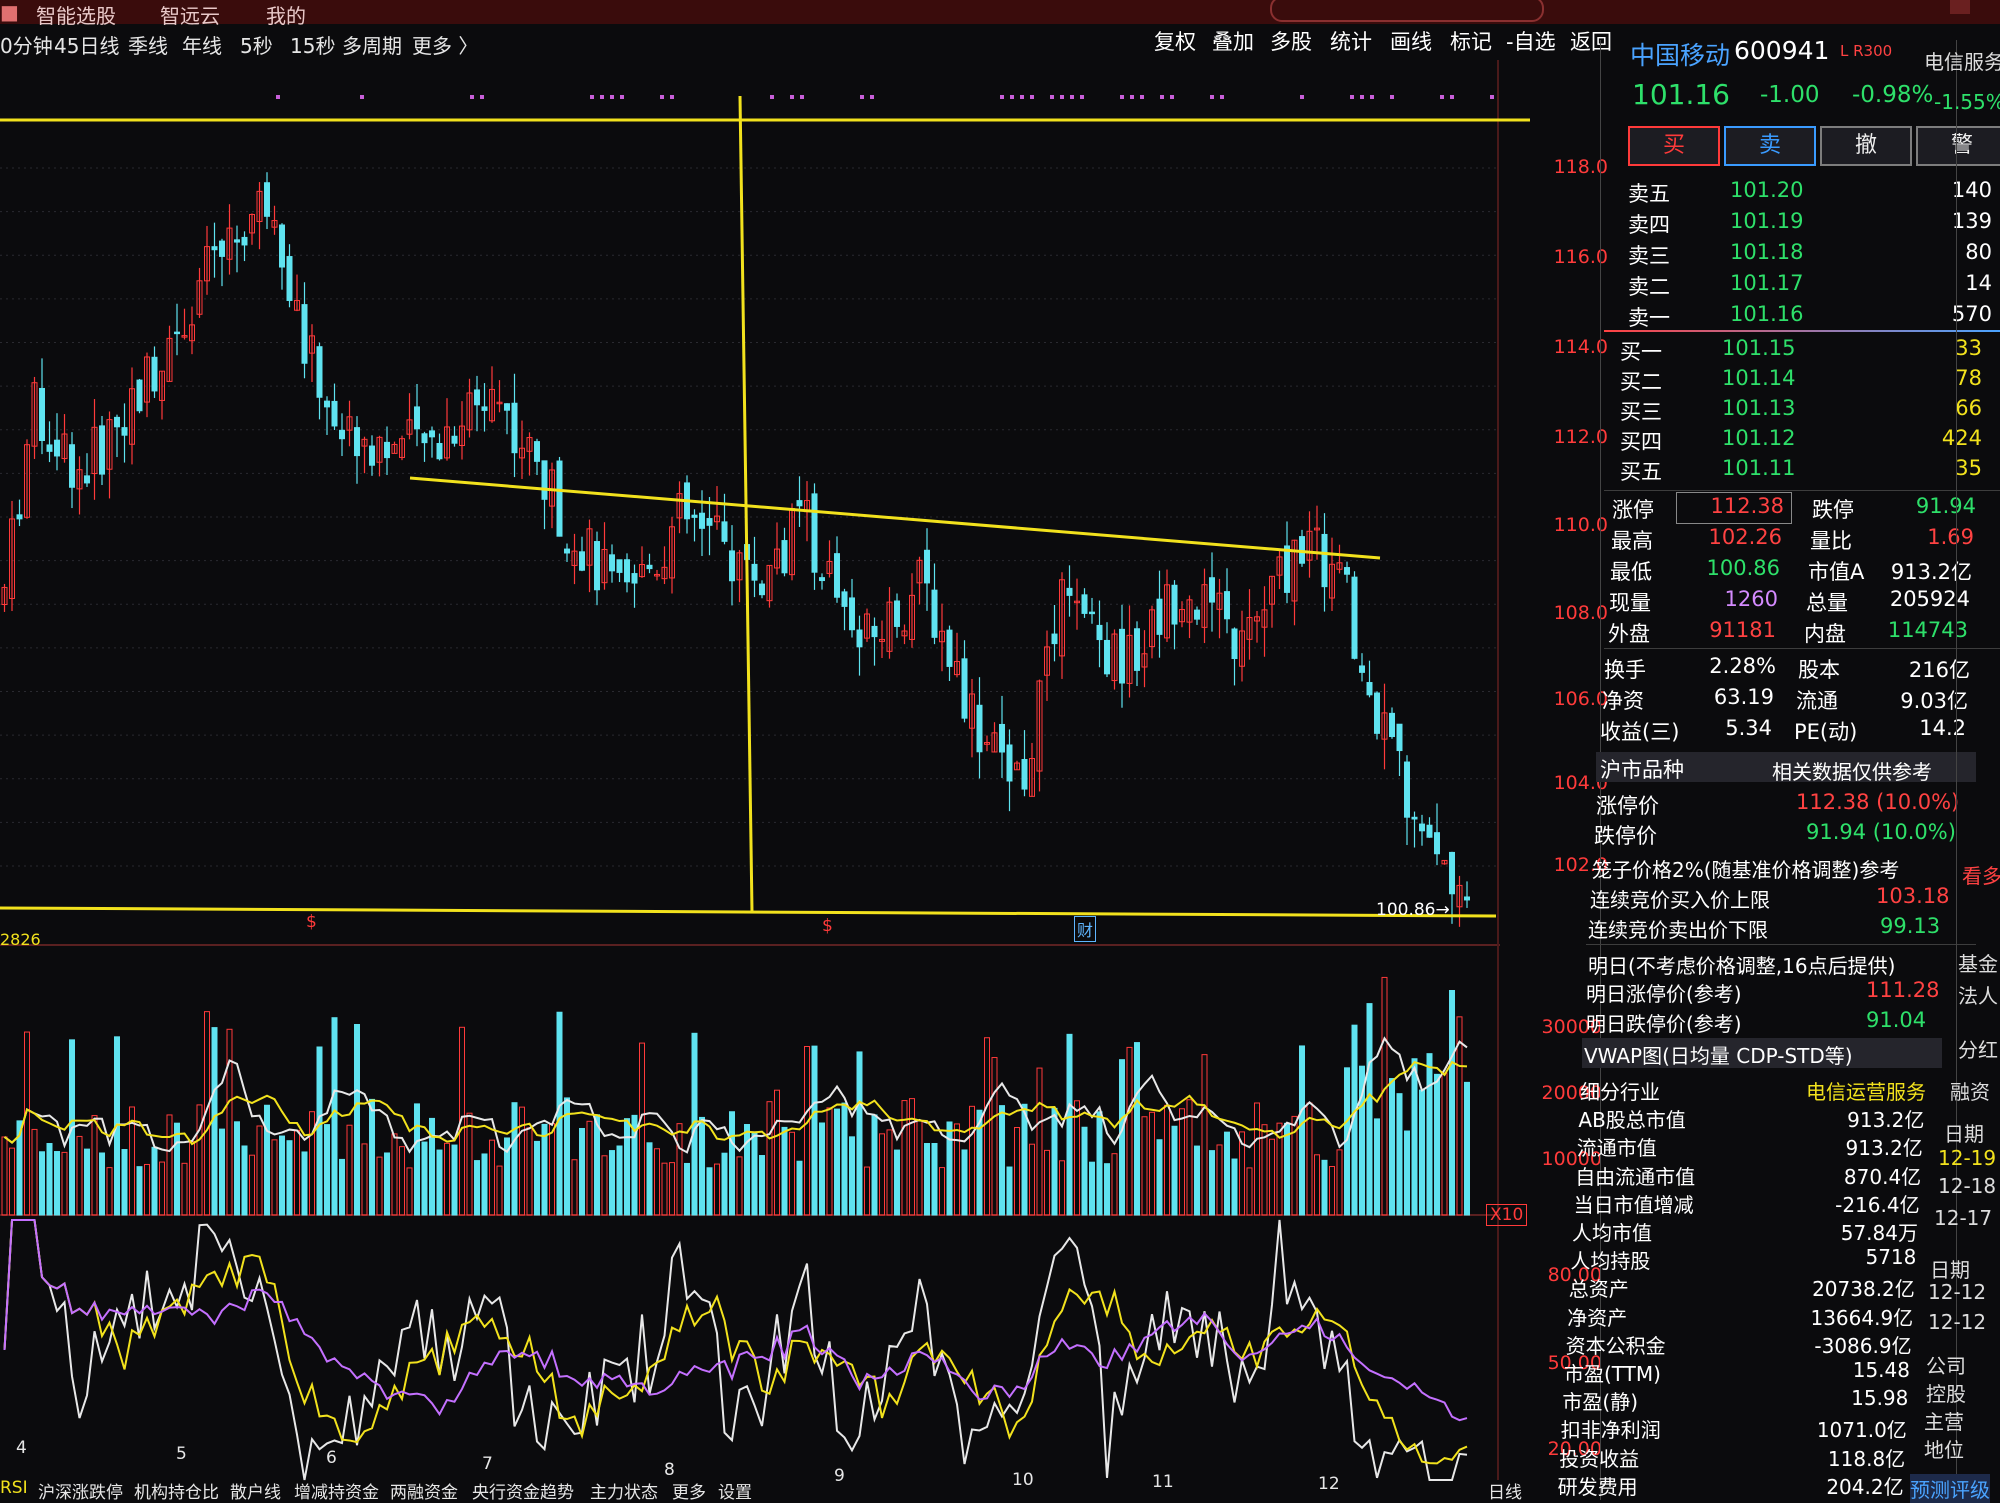 The width and height of the screenshot is (2000, 1503). What do you see at coordinates (26, 46) in the screenshot?
I see `period-min: 0分钟` at bounding box center [26, 46].